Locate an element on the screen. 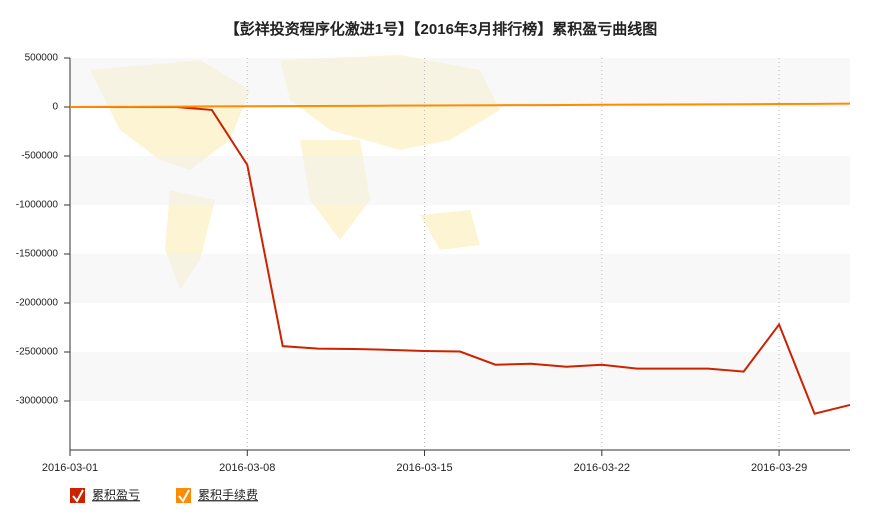  y-tick-label: -2000000 is located at coordinates (37, 303).